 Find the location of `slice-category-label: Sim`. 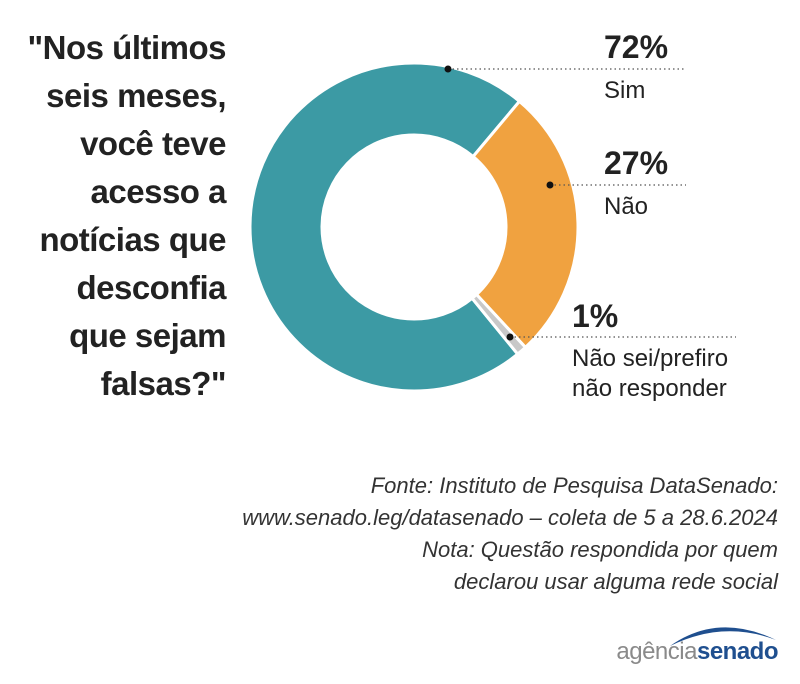

slice-category-label: Sim is located at coordinates (624, 90).